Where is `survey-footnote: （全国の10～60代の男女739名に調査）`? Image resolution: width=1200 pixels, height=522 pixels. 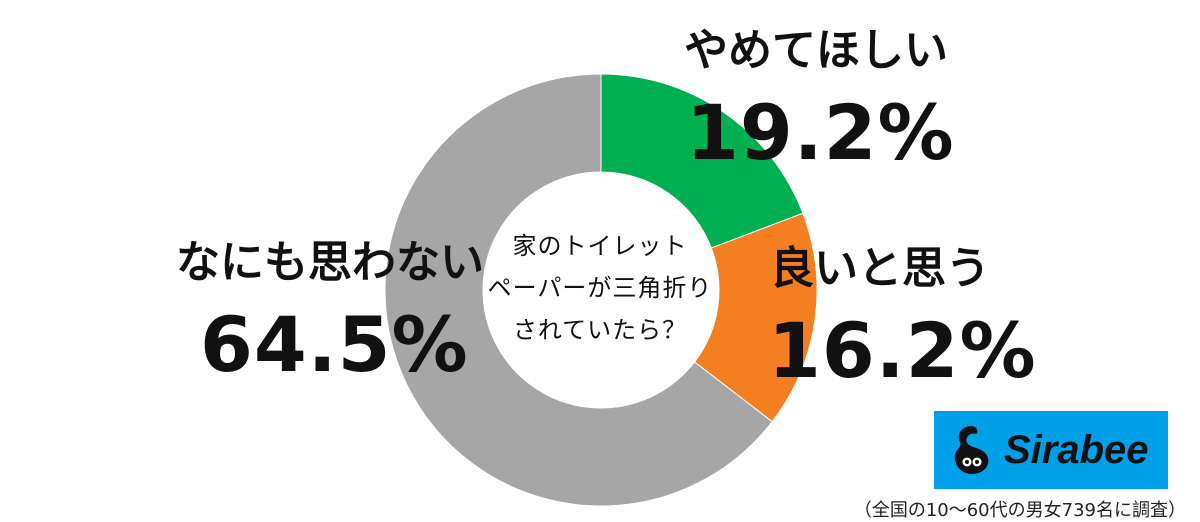 survey-footnote: （全国の10～60代の男女739名に調査） is located at coordinates (1019, 510).